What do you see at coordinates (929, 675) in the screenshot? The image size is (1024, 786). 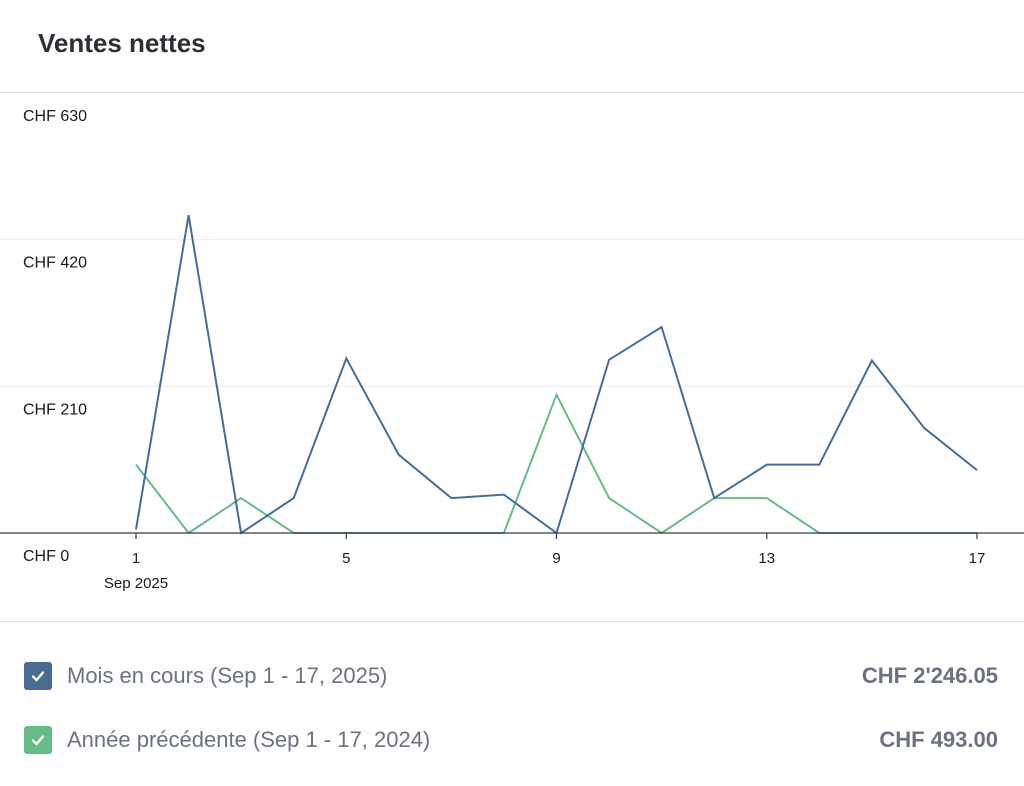 I see `current-month-total: CHF 2'246.05` at bounding box center [929, 675].